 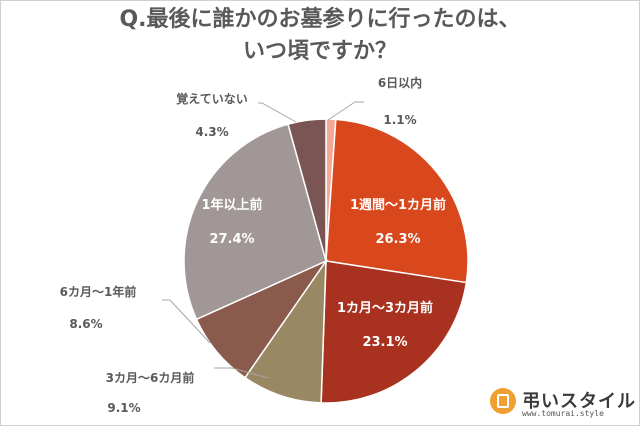 I want to click on slice-value-label: 9.1%, so click(x=123, y=408).